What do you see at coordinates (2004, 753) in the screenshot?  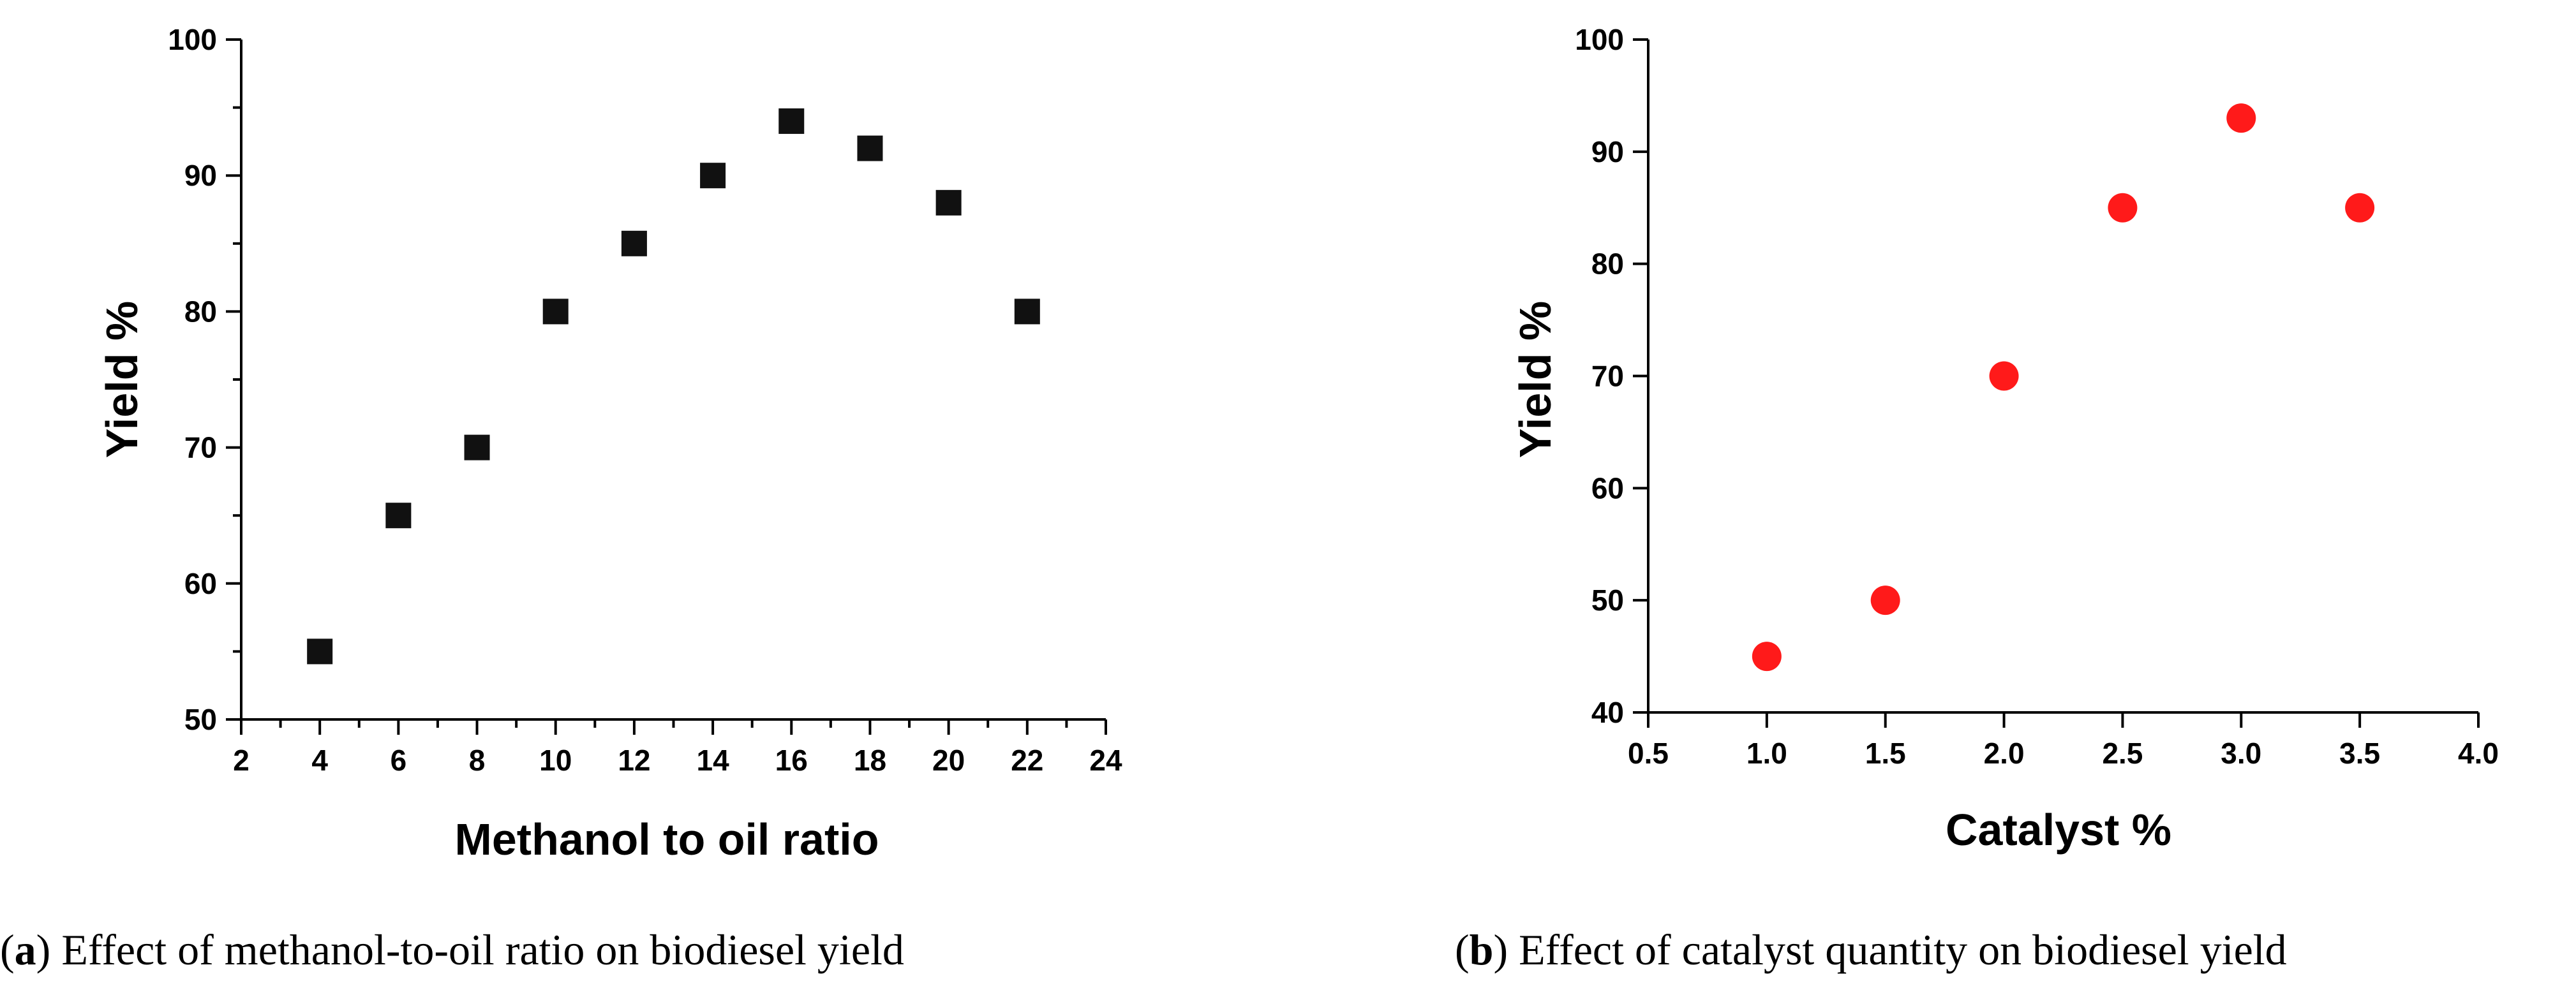 I see `chart-b-x-tick-label: 2.0` at bounding box center [2004, 753].